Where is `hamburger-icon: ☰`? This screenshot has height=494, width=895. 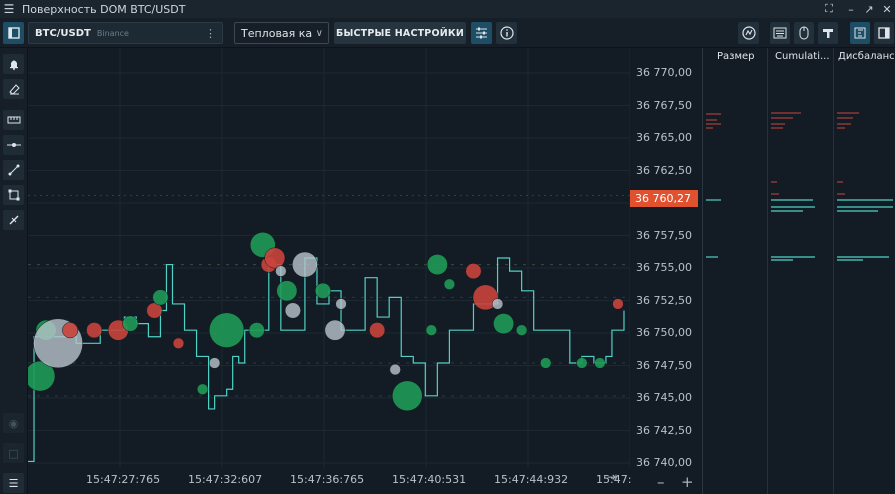
hamburger-icon: ☰ is located at coordinates (9, 9).